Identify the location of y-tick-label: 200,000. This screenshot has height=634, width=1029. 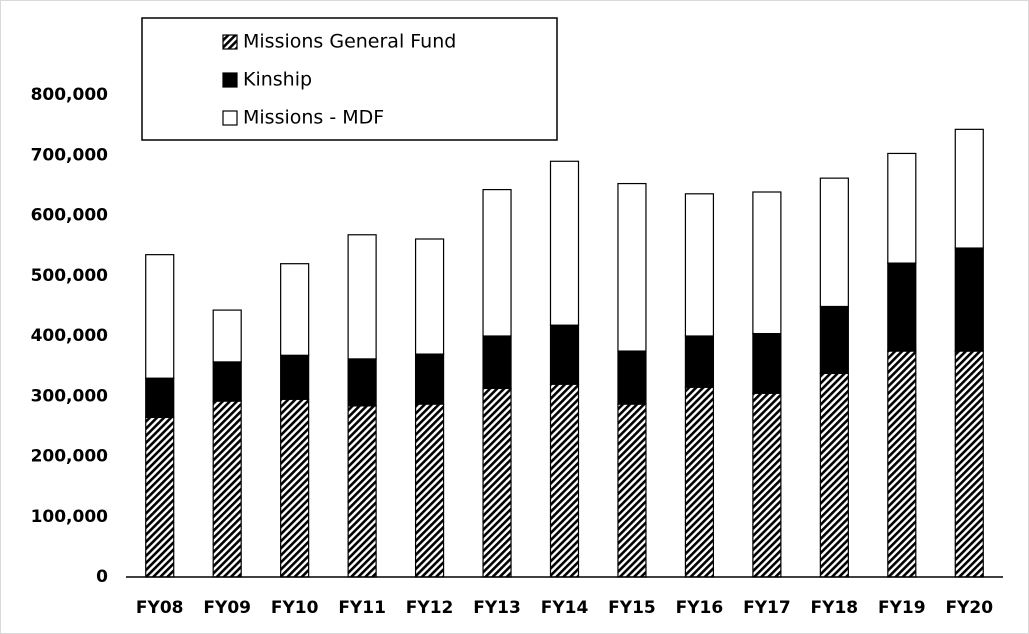
(70, 457).